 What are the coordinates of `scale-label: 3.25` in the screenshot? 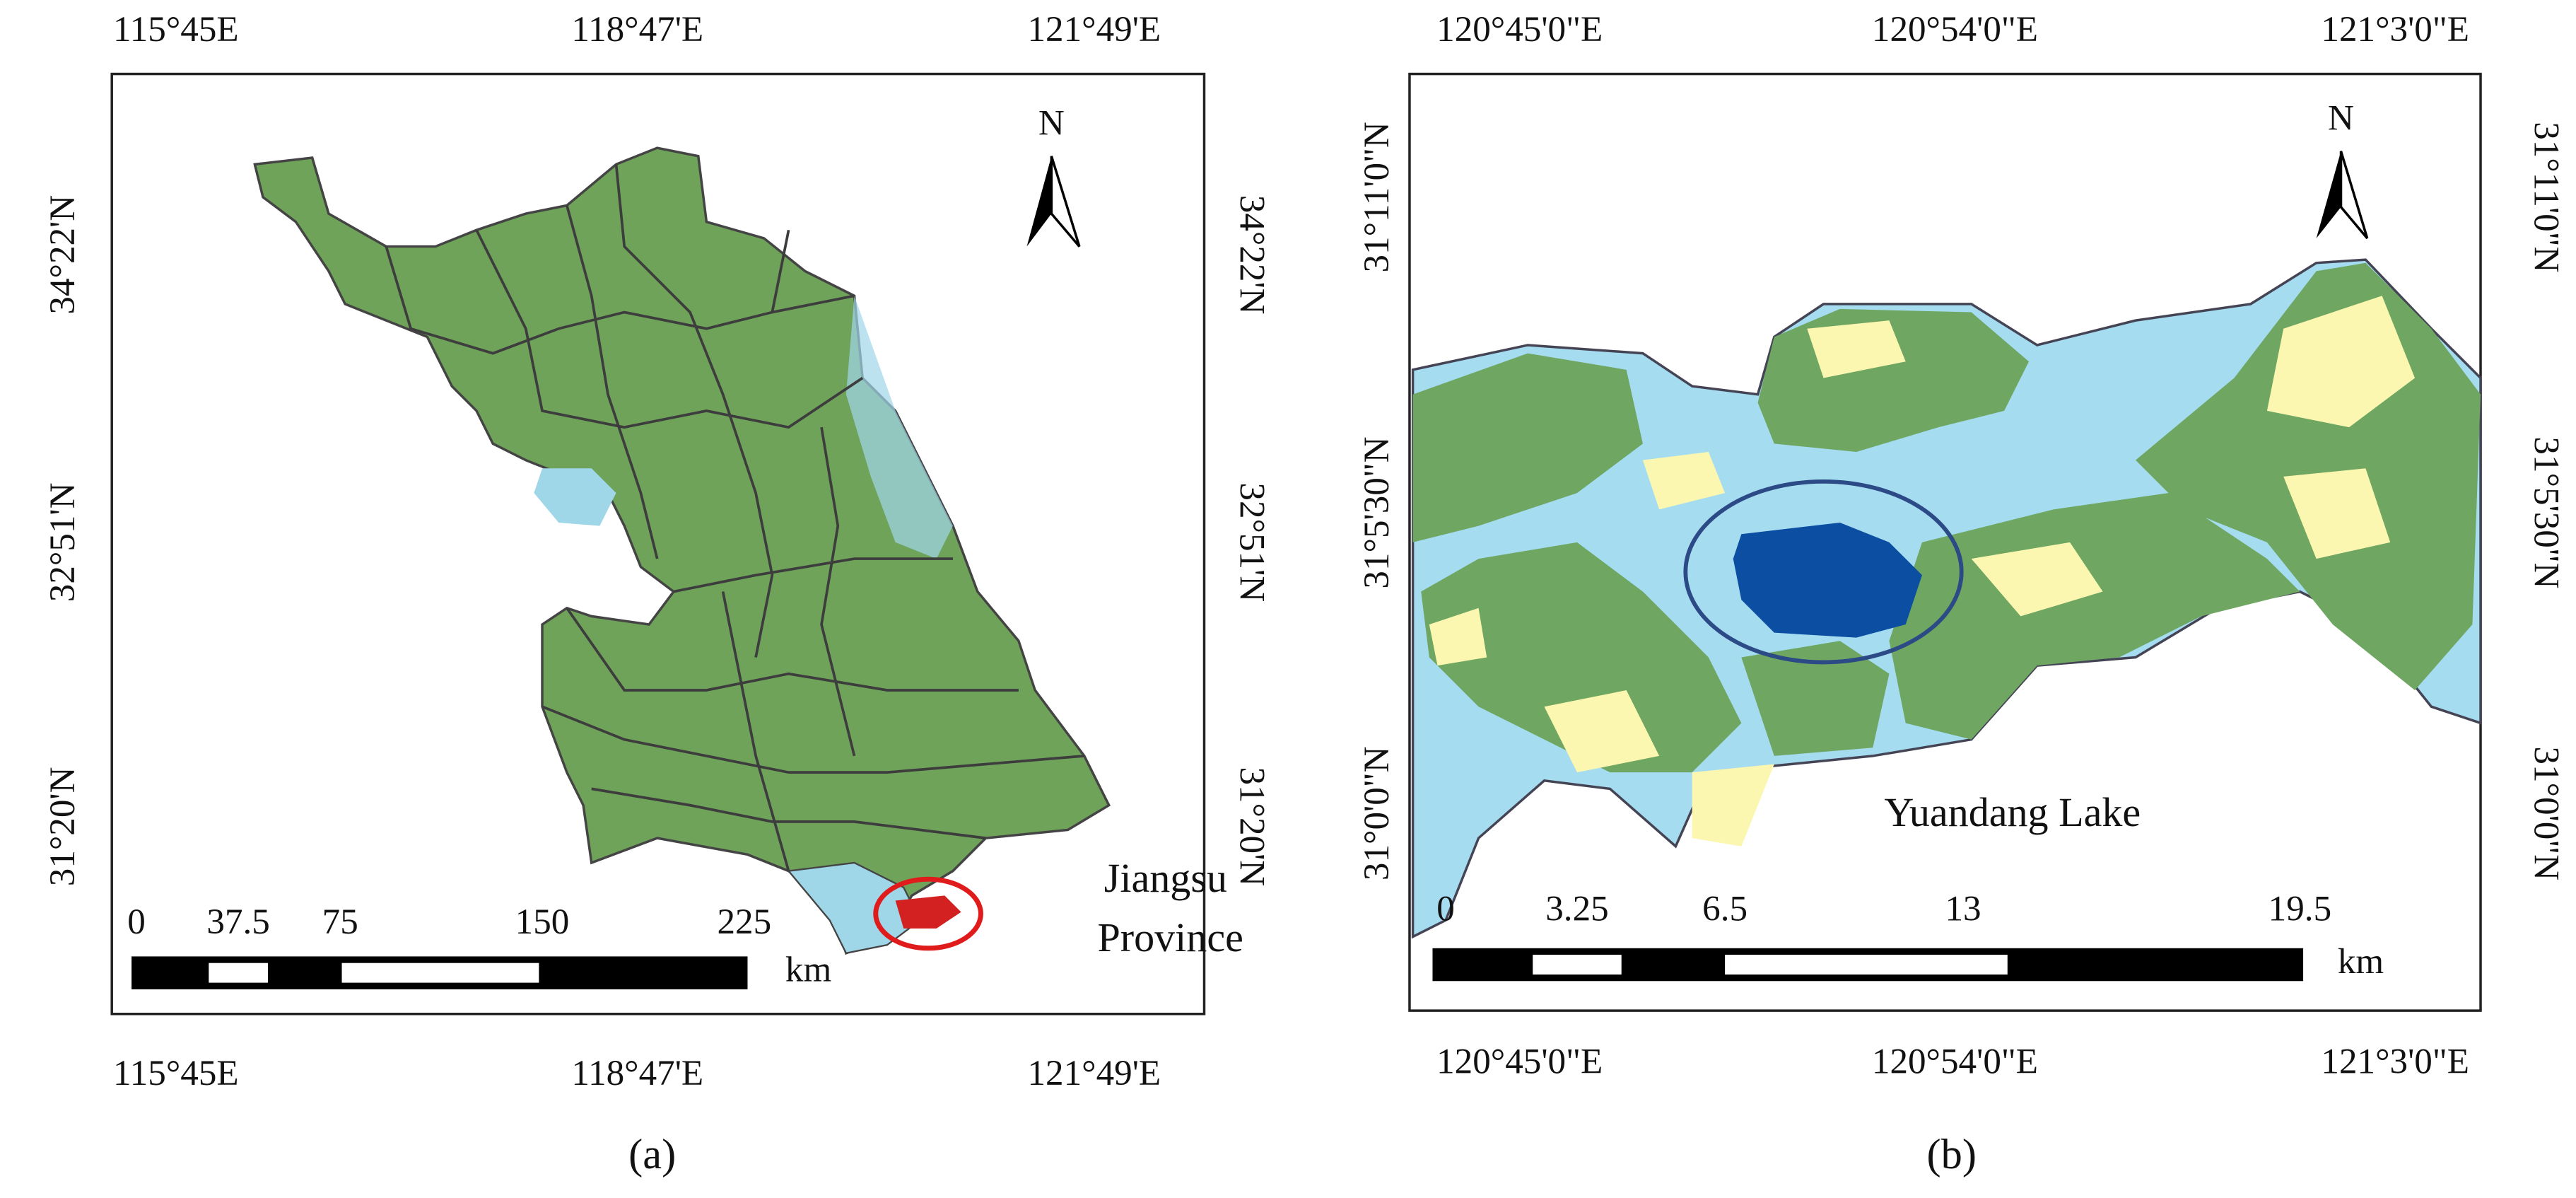 It's located at (1577, 908).